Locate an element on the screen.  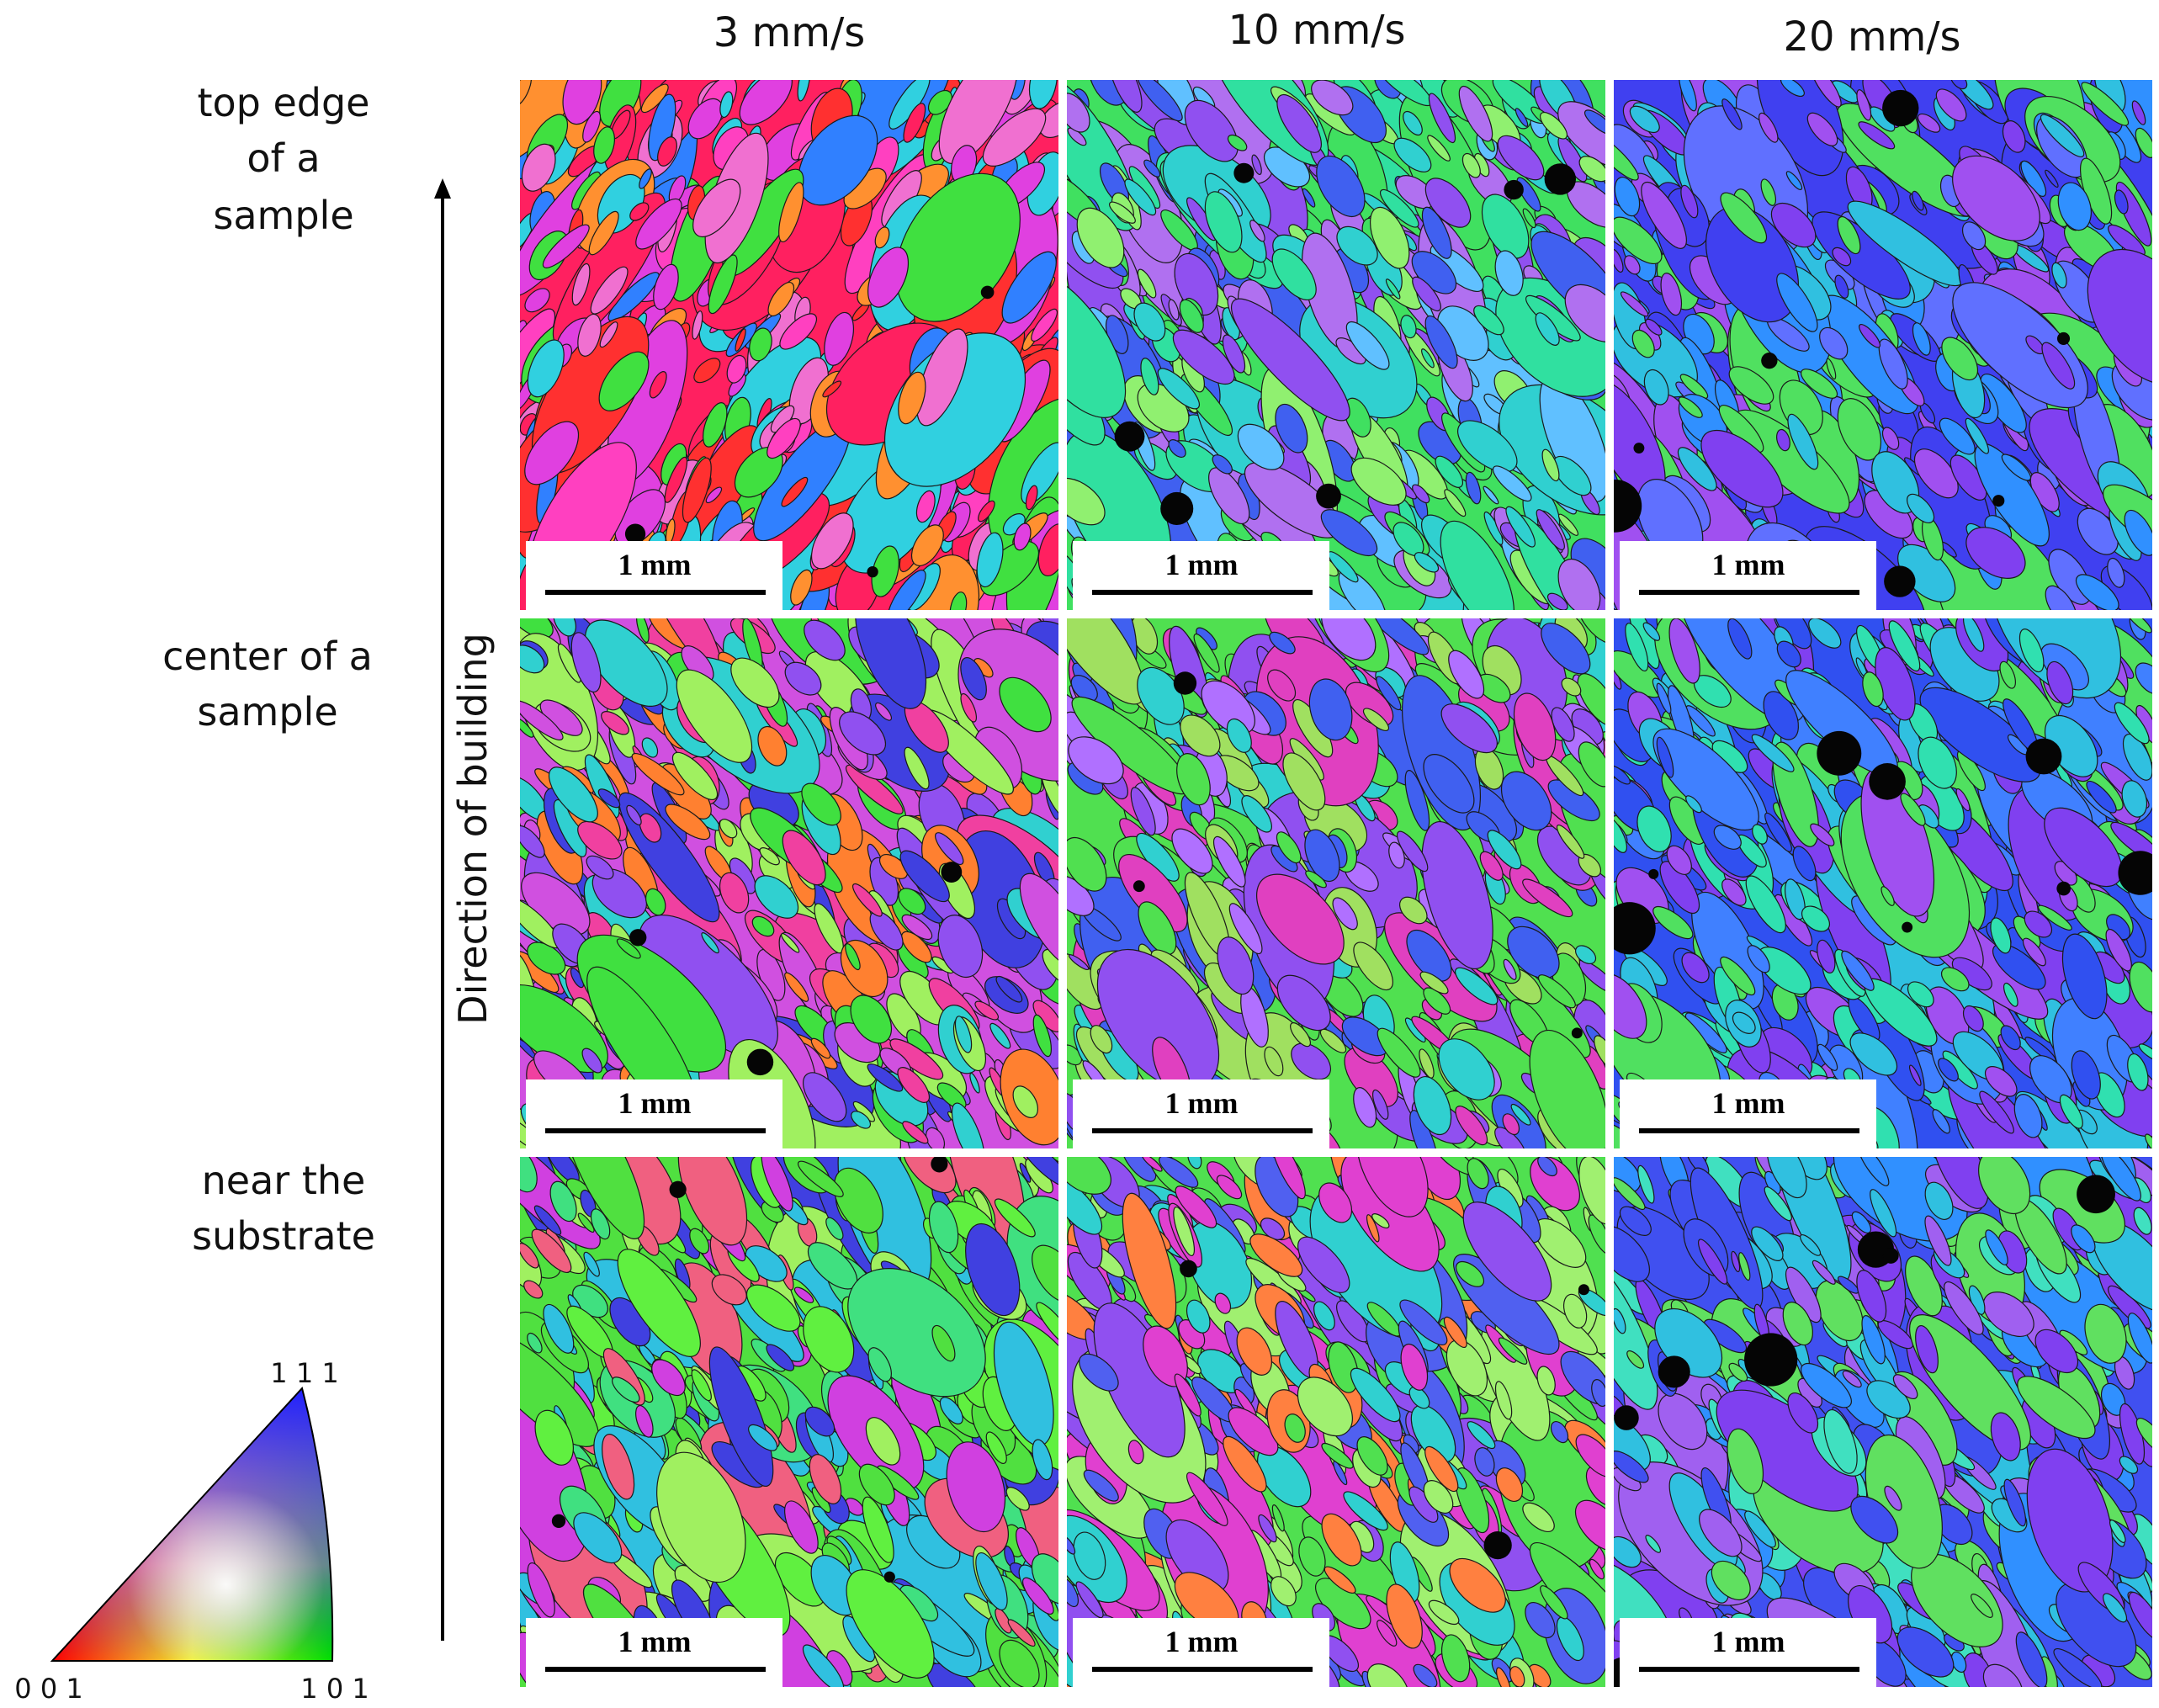
row-label: sample is located at coordinates (283, 216).